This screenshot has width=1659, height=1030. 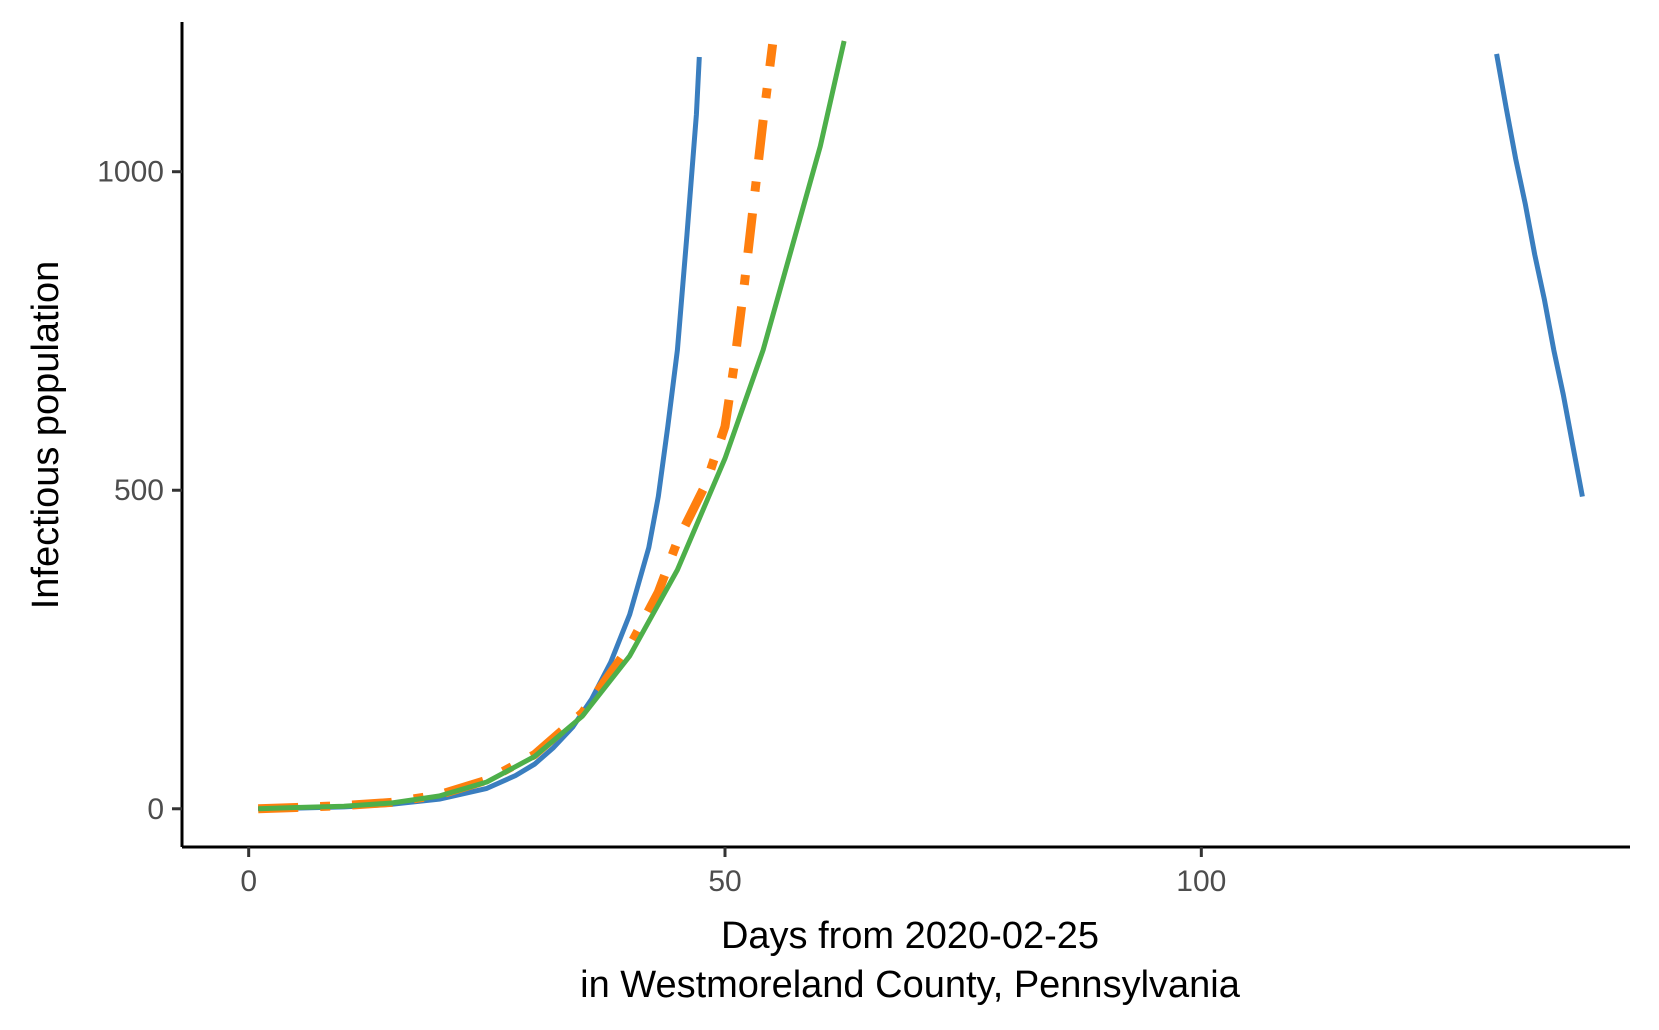 What do you see at coordinates (130, 172) in the screenshot?
I see `y-tick-label: 1000` at bounding box center [130, 172].